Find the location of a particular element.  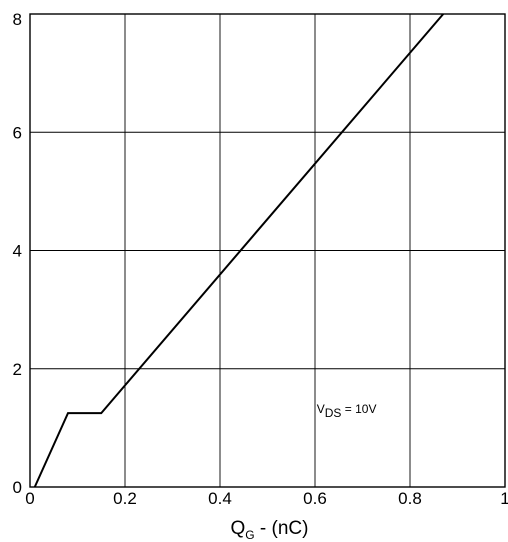

y-tick-label: 4 is located at coordinates (17, 251).